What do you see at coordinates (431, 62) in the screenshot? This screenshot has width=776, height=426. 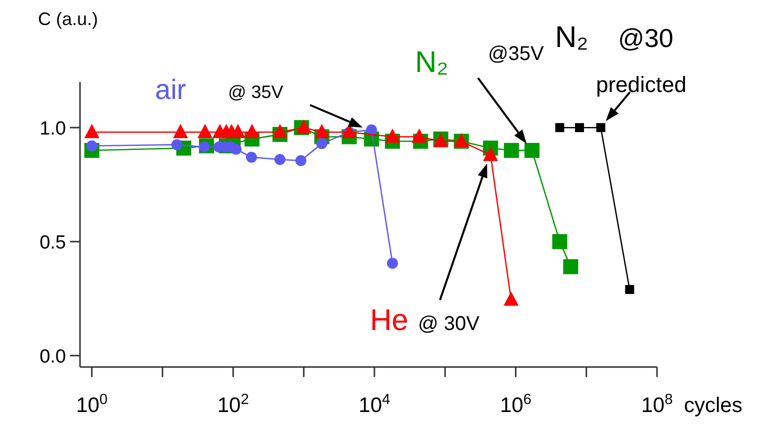 I see `series-label: N₂` at bounding box center [431, 62].